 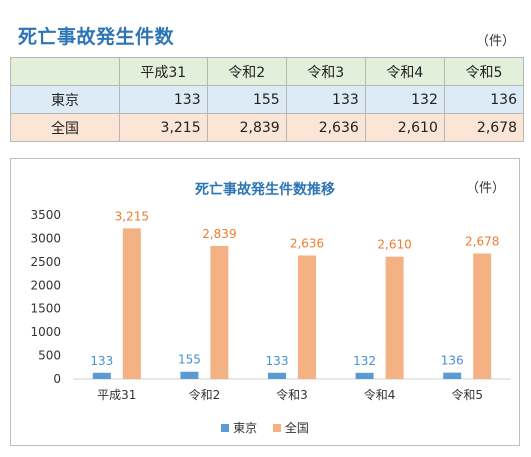 I want to click on y-tick-label: 3500, so click(x=45, y=215).